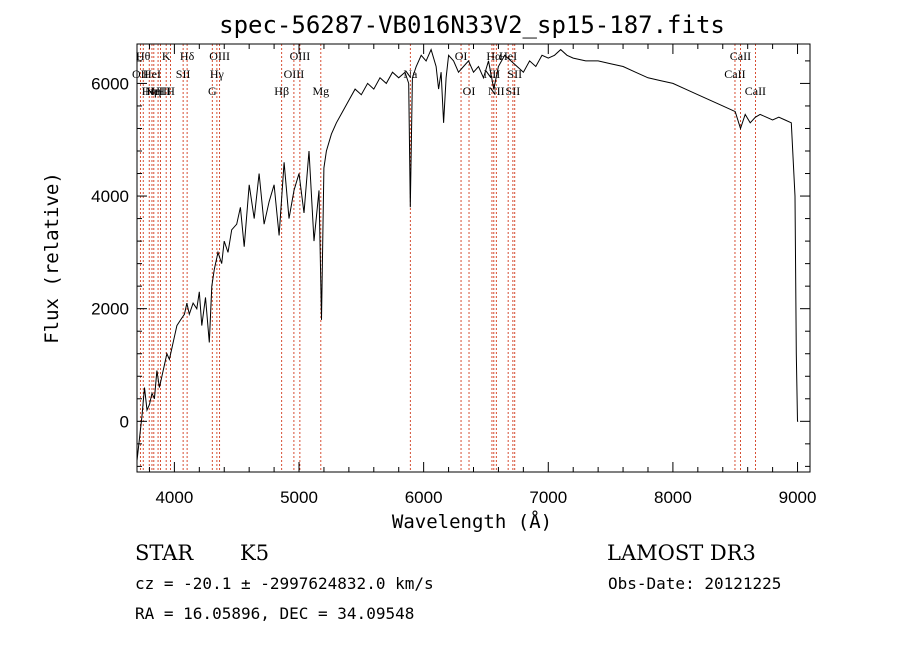 This screenshot has height=649, width=900. Describe the element at coordinates (320, 91) in the screenshot. I see `line-marker-label: Mg` at that location.